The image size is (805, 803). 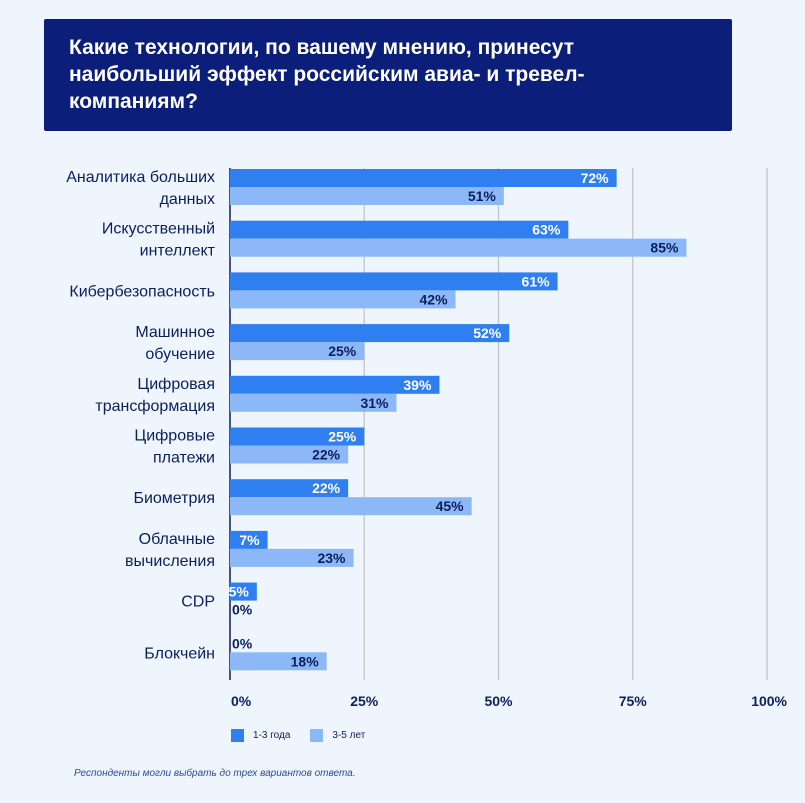 I want to click on x-tick-label: 50%, so click(x=498, y=701).